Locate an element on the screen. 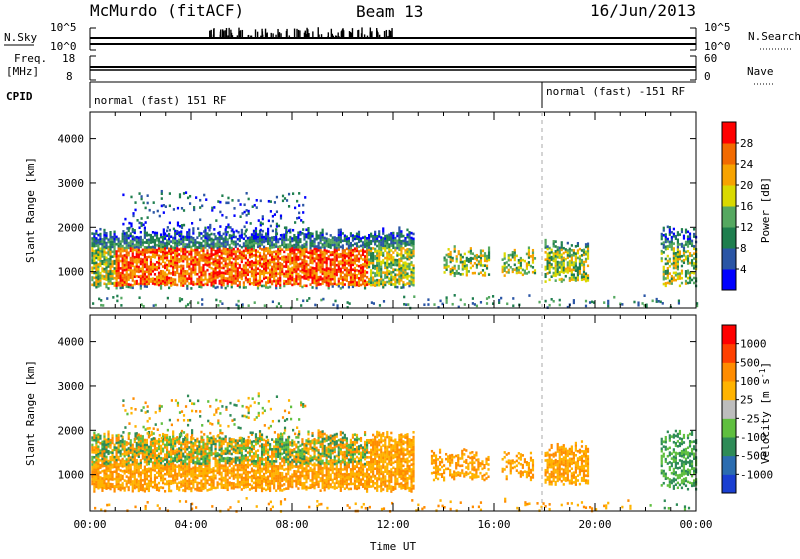 The width and height of the screenshot is (800, 559). colorbar-tick-label: 28 is located at coordinates (746, 143).